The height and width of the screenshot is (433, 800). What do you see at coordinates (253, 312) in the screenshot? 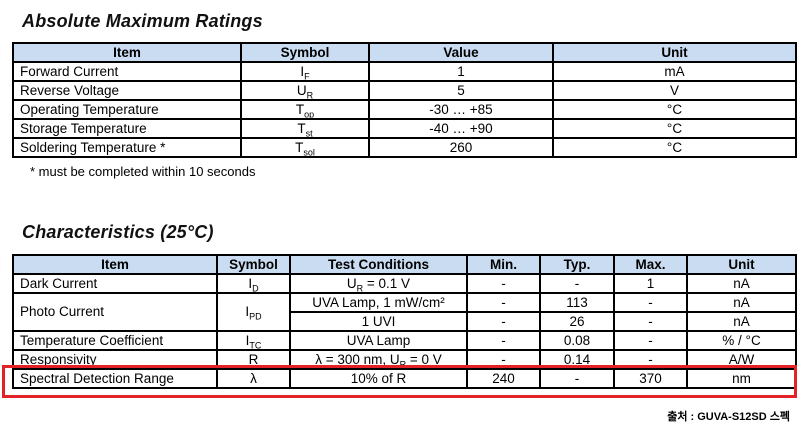
I see `symbol-cell: IPD` at bounding box center [253, 312].